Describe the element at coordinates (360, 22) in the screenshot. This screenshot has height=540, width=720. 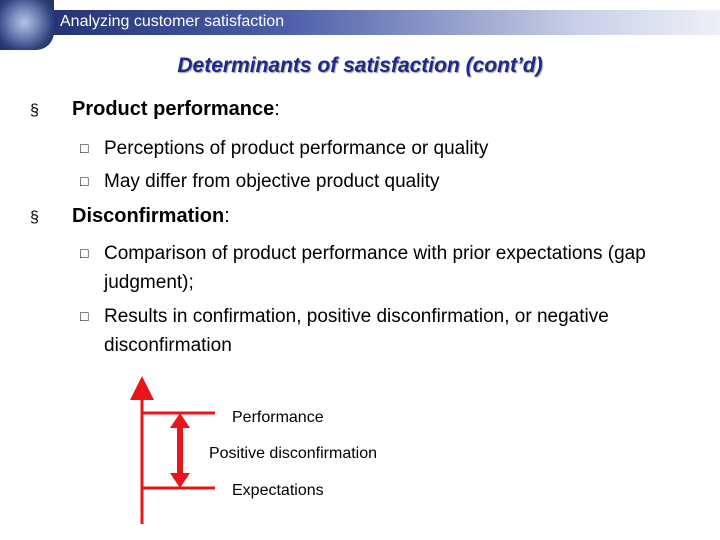
I see `header-bar` at that location.